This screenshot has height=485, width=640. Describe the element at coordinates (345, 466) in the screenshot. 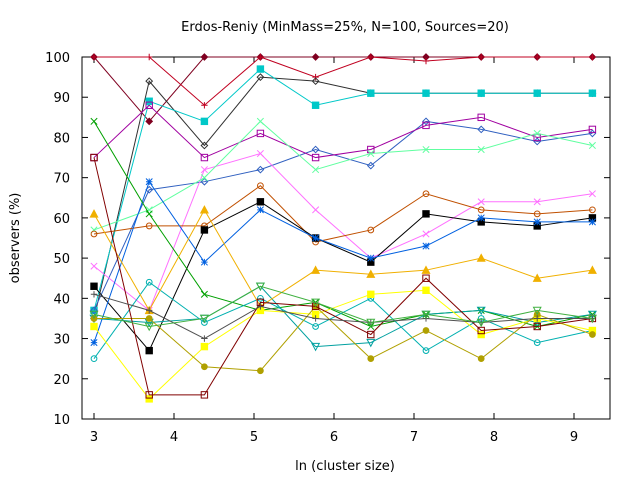

I see `x-axis-label: ln (cluster size)` at that location.